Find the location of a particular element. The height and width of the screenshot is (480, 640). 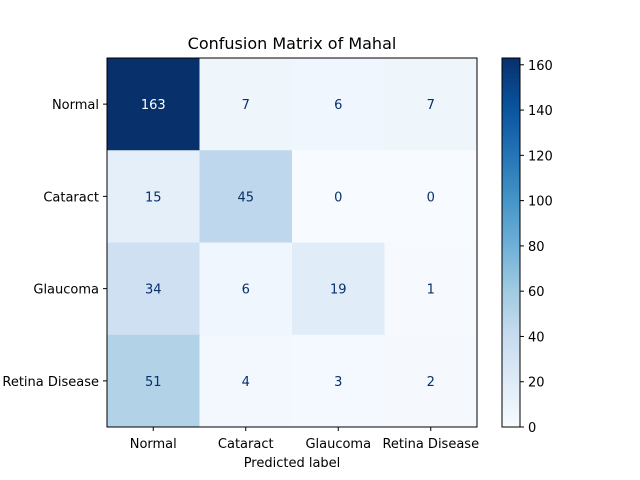

cell-value-label: 19 is located at coordinates (338, 290).